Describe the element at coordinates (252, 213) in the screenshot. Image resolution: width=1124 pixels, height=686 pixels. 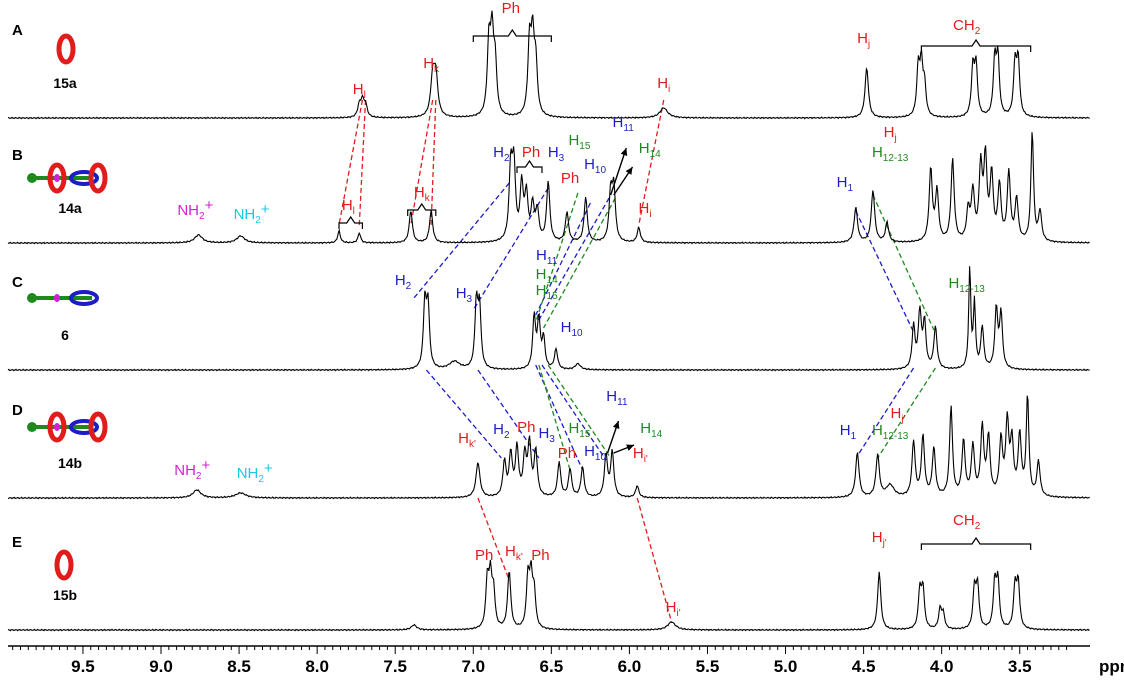
I see `peak-label-b-1: NH2+` at that location.